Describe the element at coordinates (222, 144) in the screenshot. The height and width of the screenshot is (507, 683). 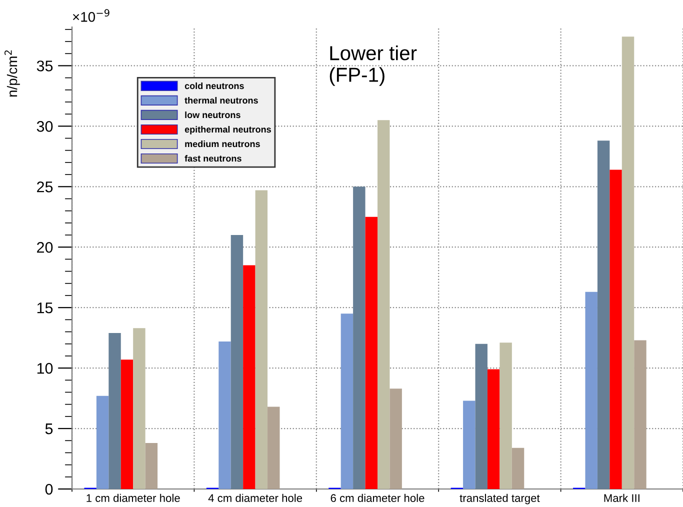
I see `legend-label: medium neutrons` at that location.